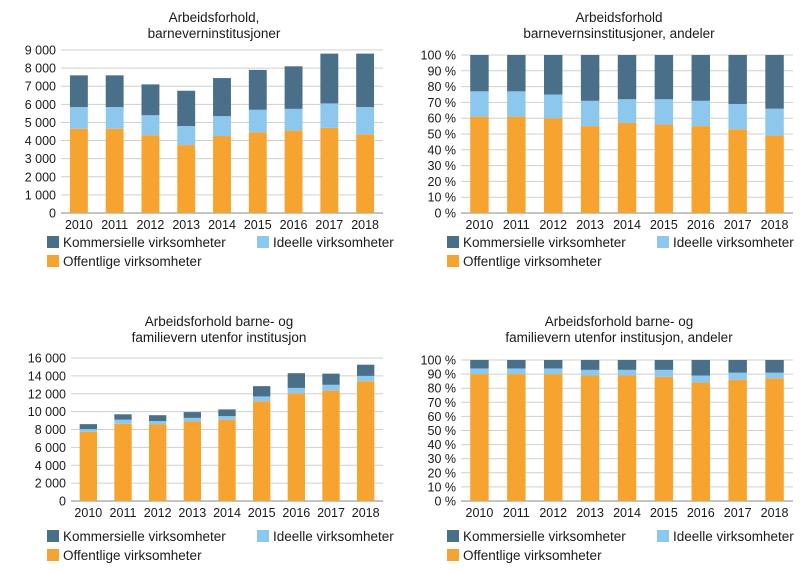  I want to click on y-tick-label: 10 %, so click(442, 487).